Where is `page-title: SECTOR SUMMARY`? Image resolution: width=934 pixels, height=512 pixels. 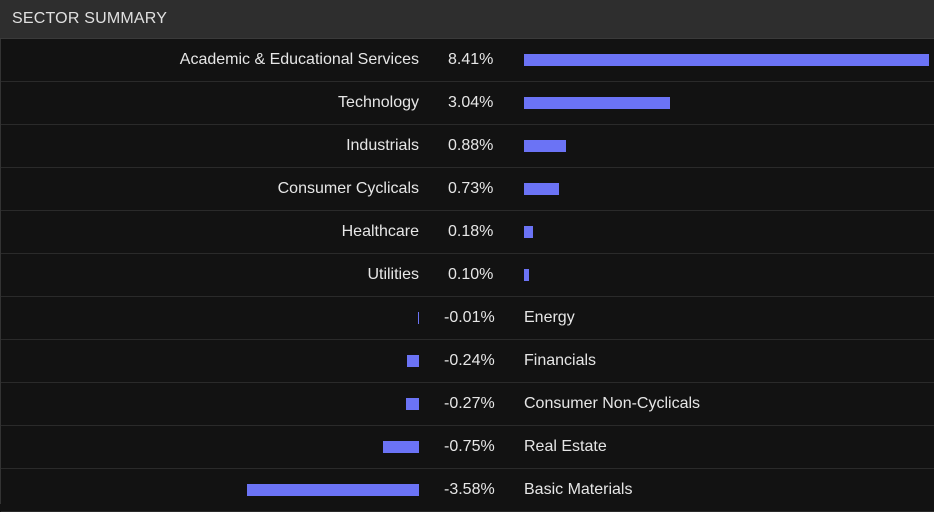 page-title: SECTOR SUMMARY is located at coordinates (90, 18).